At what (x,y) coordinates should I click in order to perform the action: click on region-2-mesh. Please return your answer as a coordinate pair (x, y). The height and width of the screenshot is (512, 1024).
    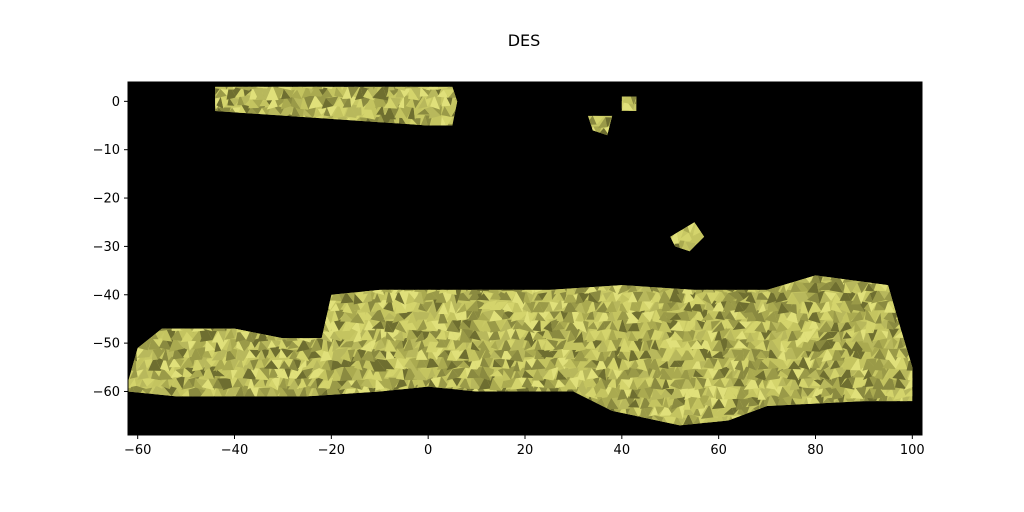
    Looking at the image, I should click on (629, 104).